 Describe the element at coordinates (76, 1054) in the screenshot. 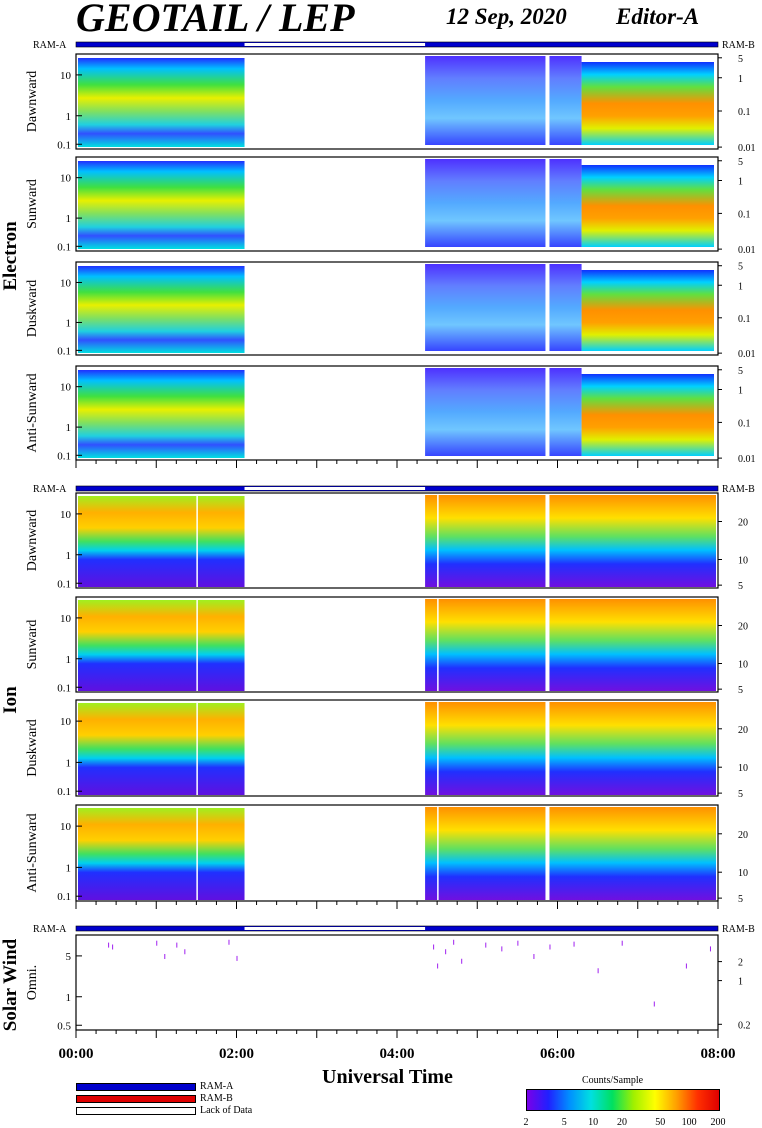

I see `x-tick-label: 00:00` at that location.